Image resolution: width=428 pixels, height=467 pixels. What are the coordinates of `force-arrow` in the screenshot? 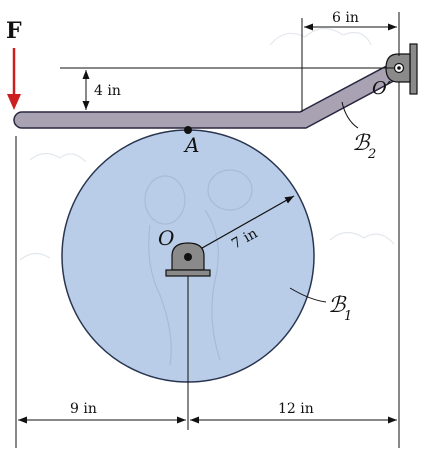 It's located at (14, 79).